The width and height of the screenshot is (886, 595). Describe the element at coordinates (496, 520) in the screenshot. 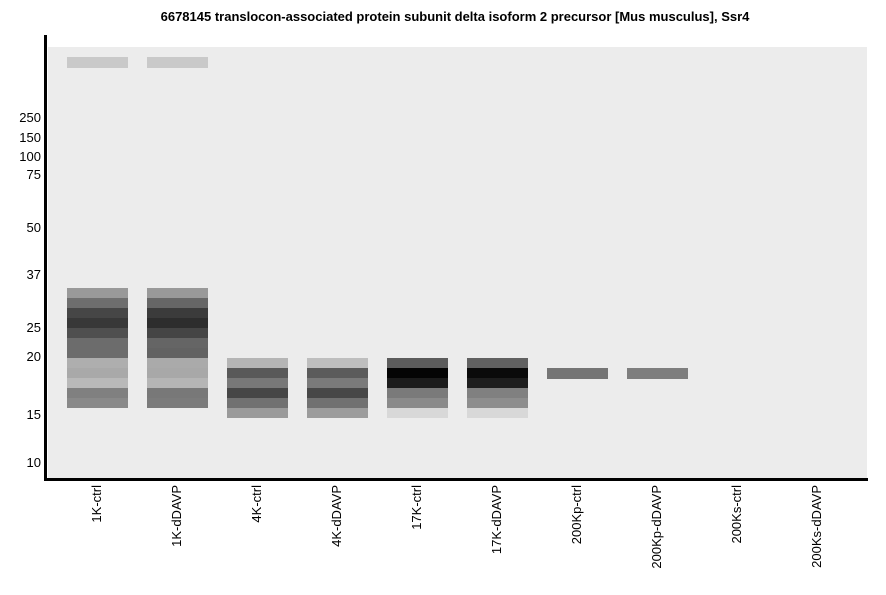

I see `lane-label-17K-dDAVP: 17K-dDAVP` at that location.